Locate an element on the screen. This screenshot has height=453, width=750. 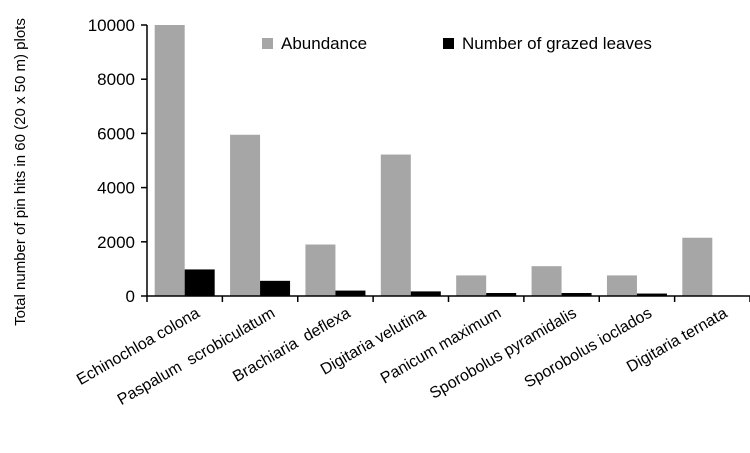
x-category-label: Sporobolus ioclados is located at coordinates (588, 348).